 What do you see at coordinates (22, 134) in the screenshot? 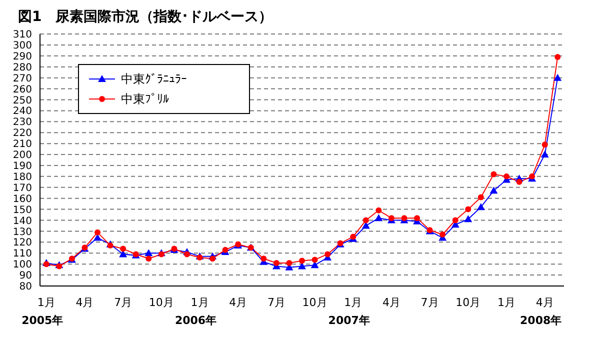
I see `y-tick-label: 220` at bounding box center [22, 134].